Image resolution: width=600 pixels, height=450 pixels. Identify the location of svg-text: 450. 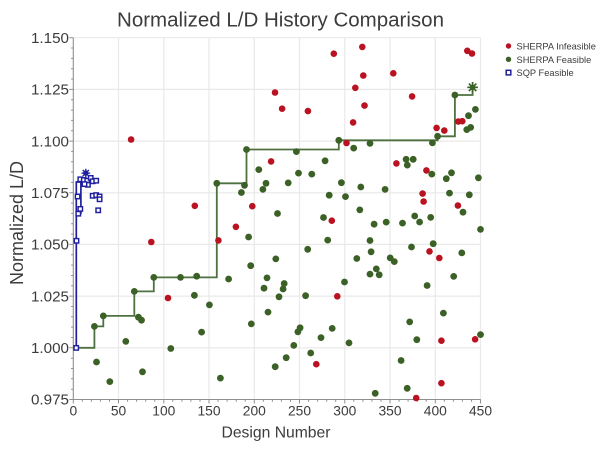
(480, 410).